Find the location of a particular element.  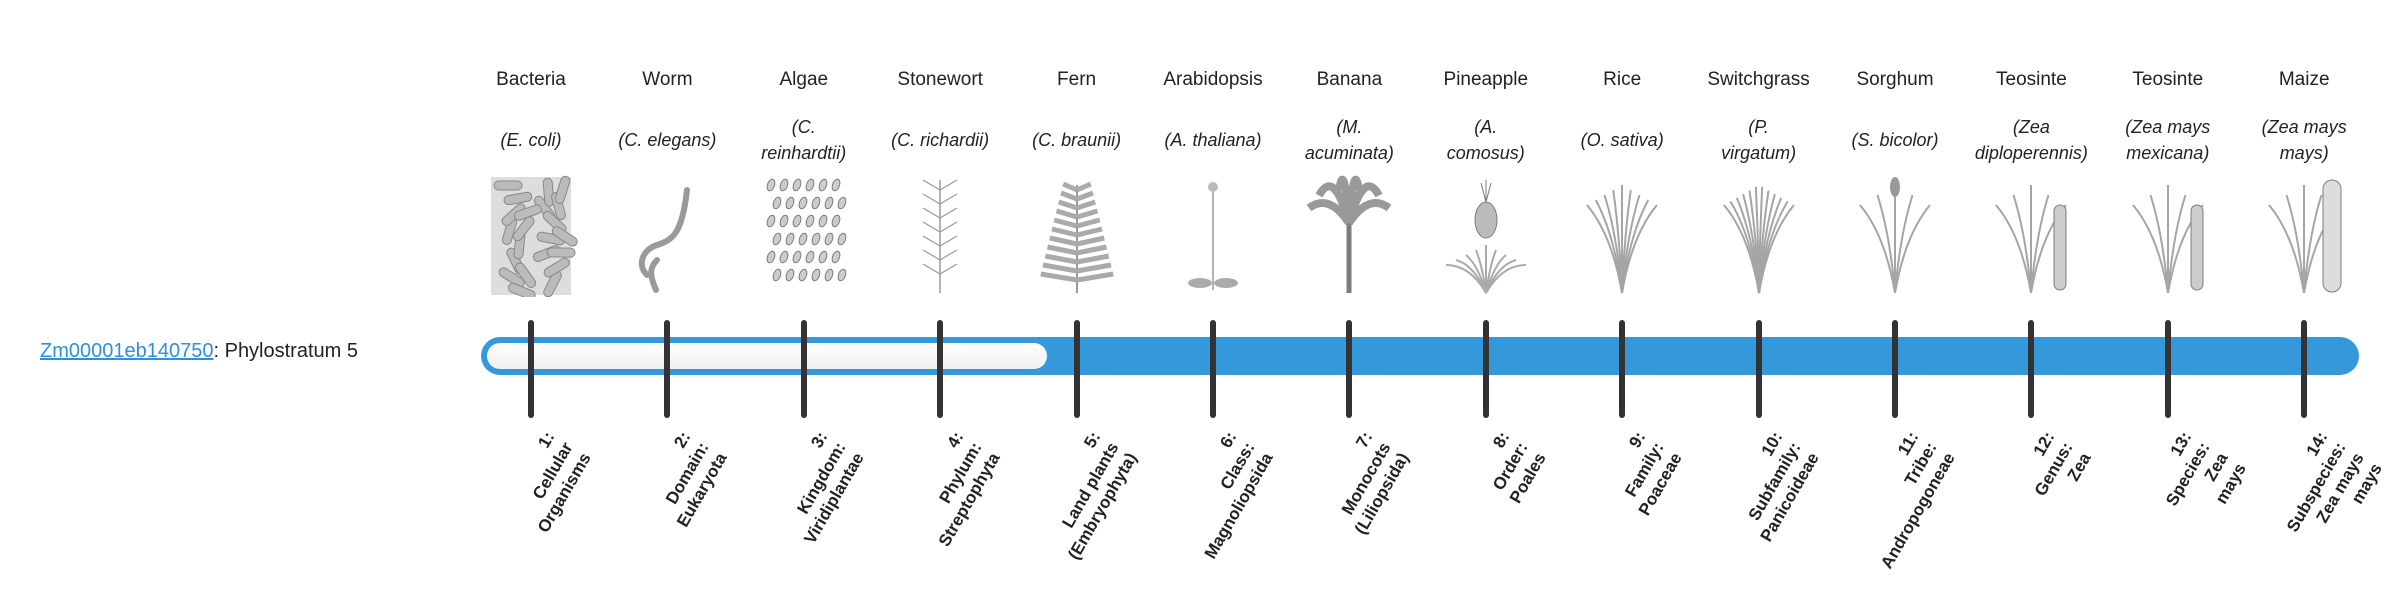

scientific-name-line: mays) is located at coordinates (2304, 153).